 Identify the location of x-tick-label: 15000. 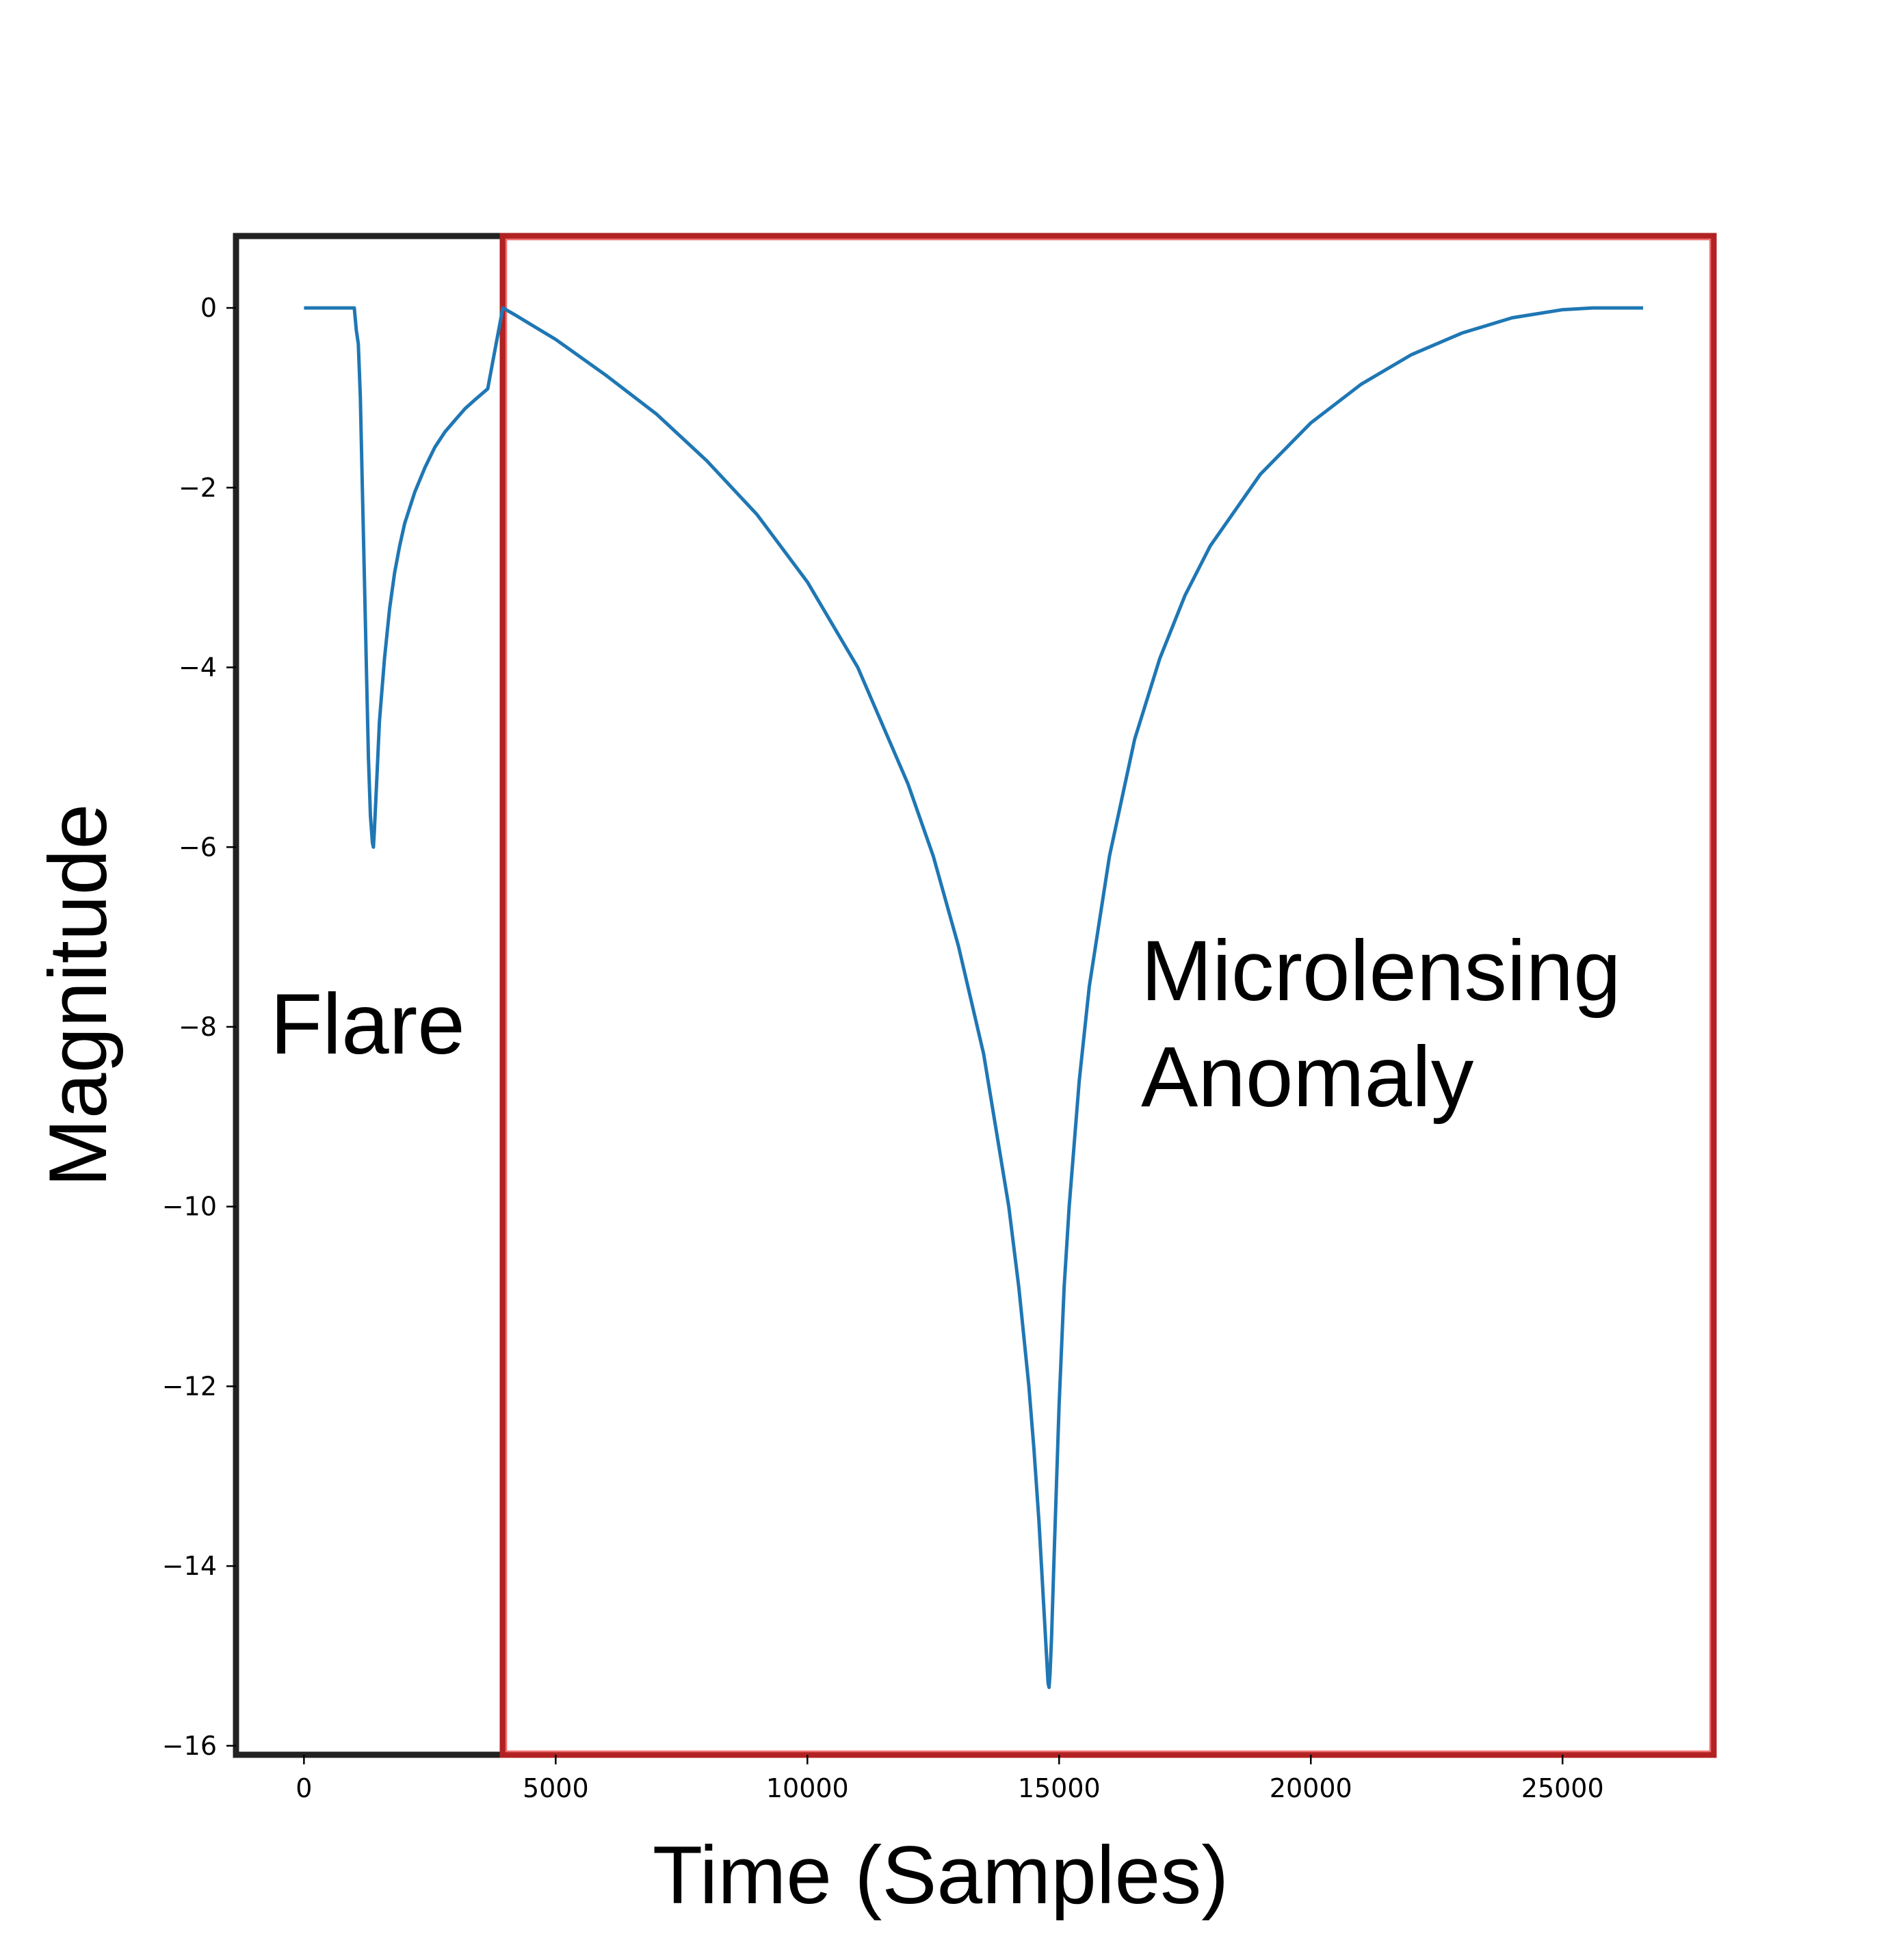
(1059, 1788).